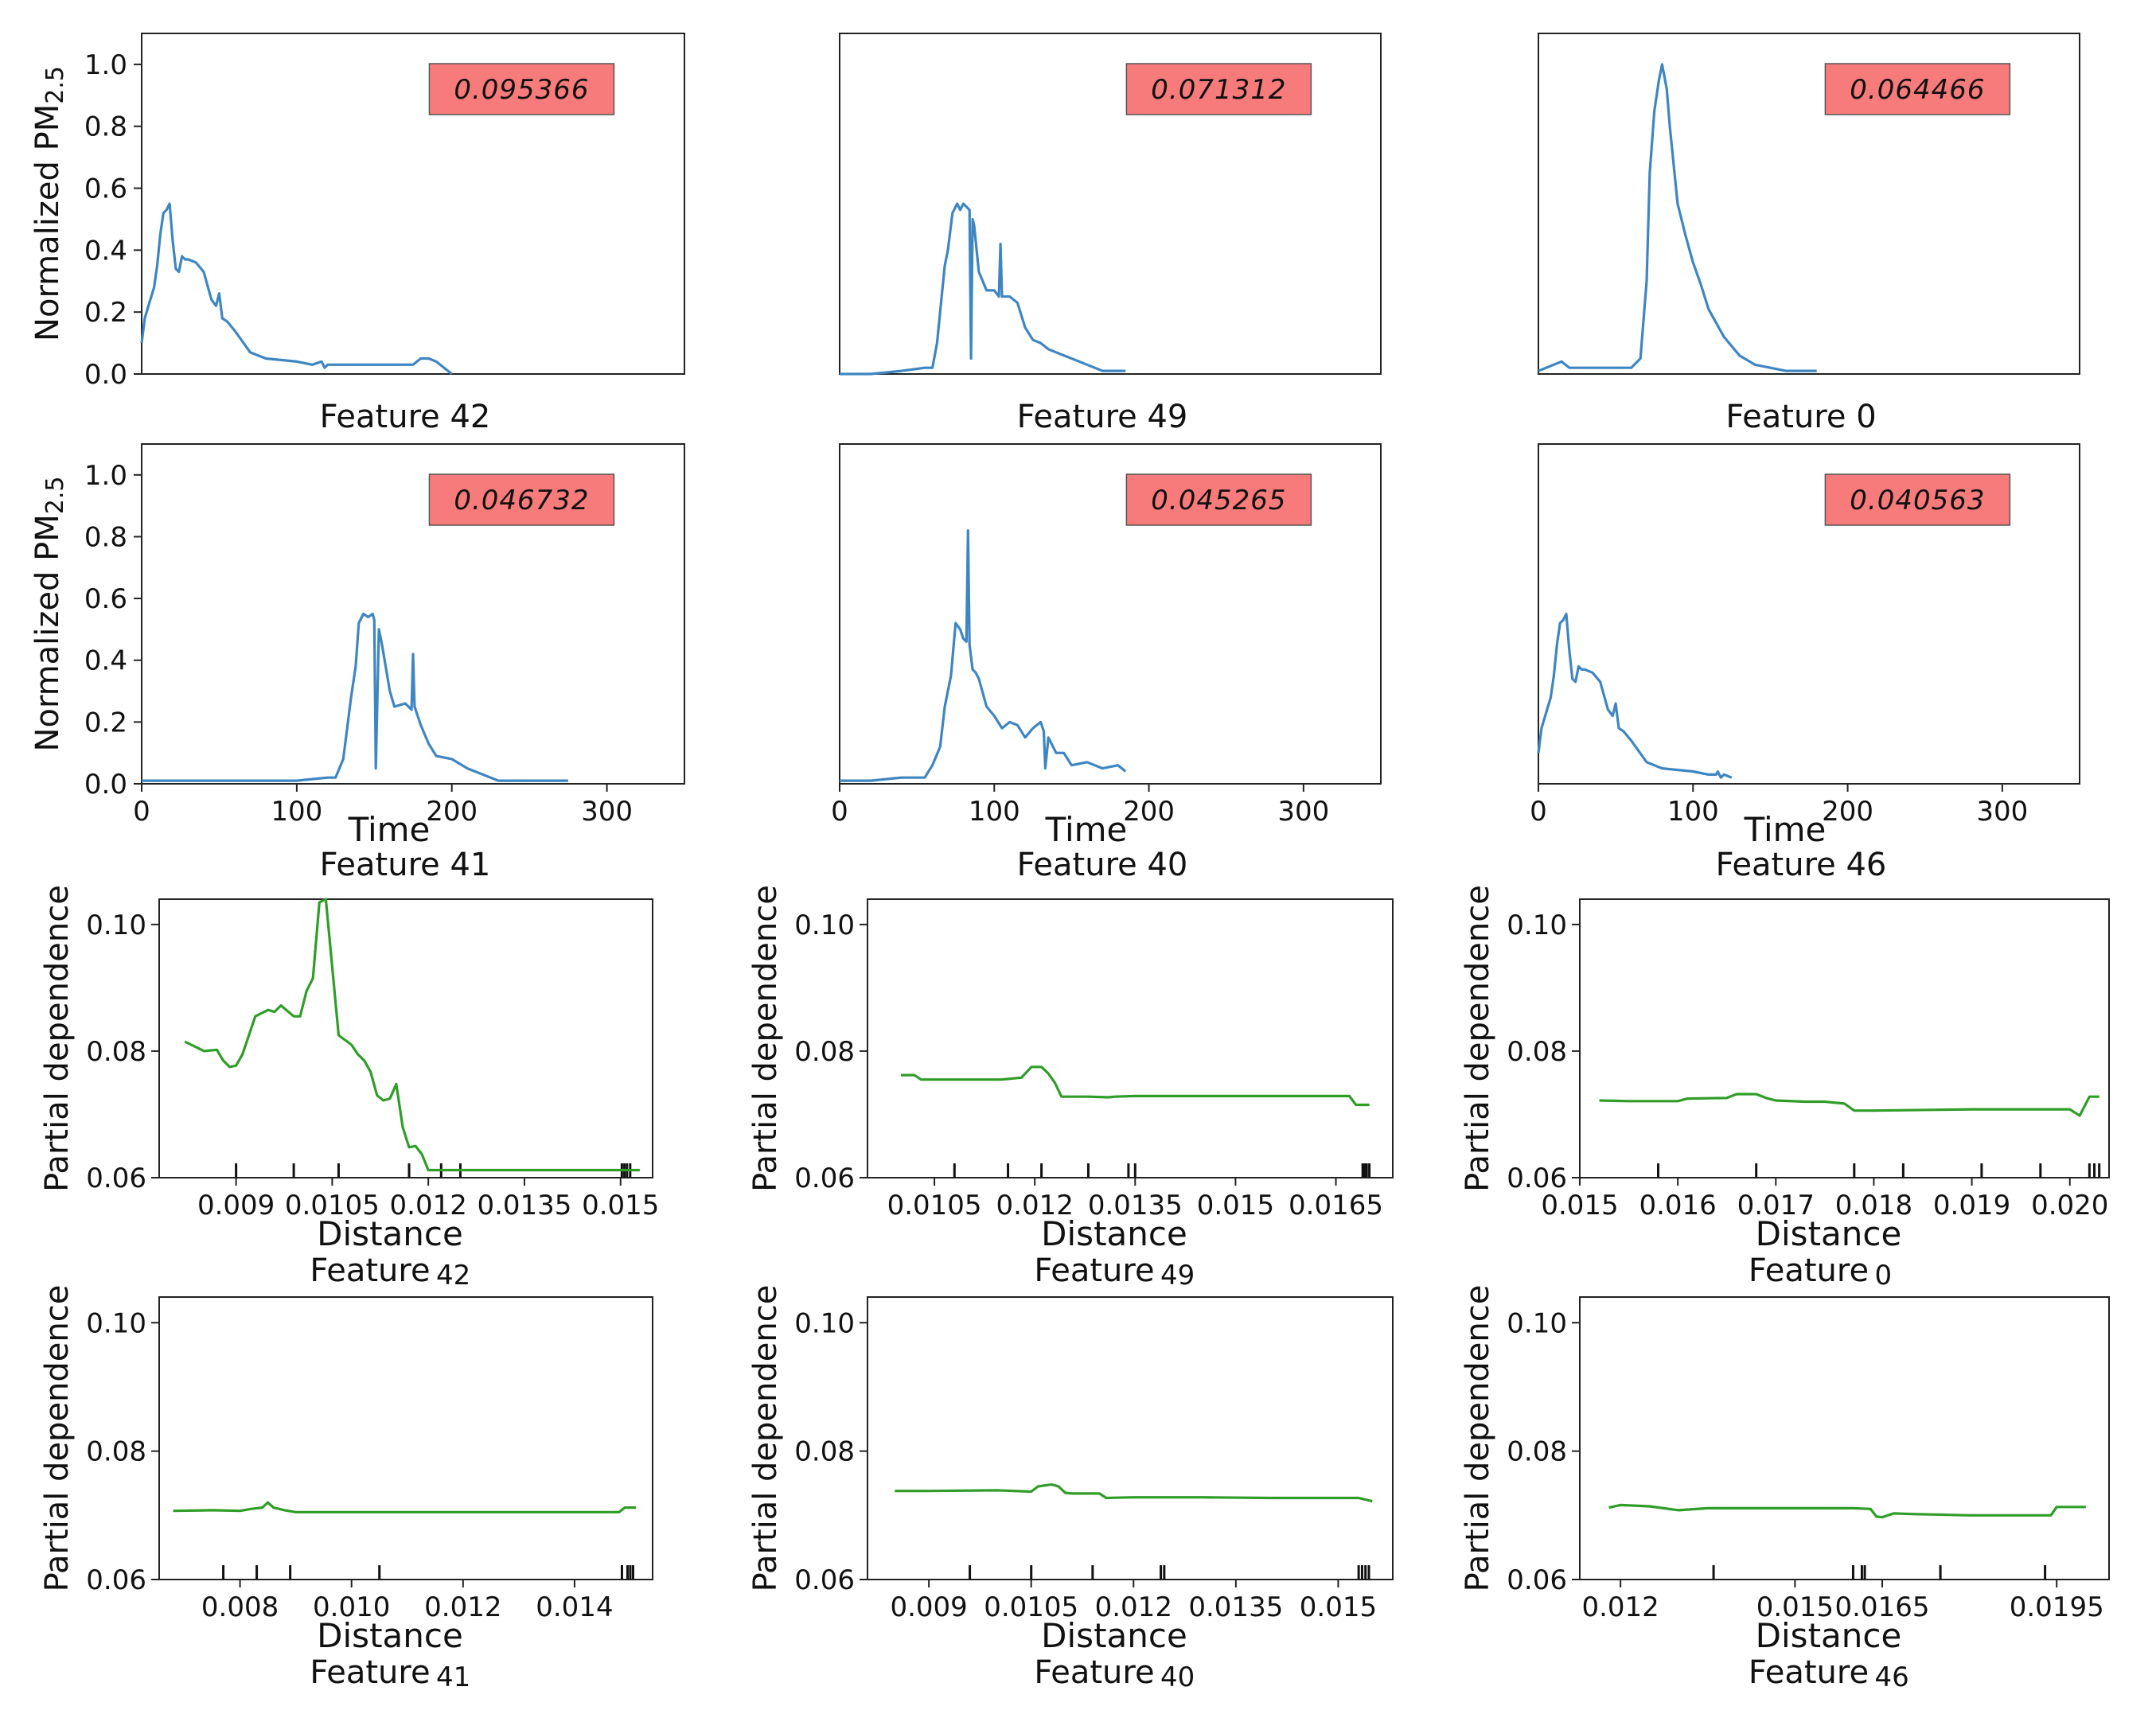 The image size is (2156, 1714). Describe the element at coordinates (1218, 501) in the screenshot. I see `importance-value: 0.045265` at that location.